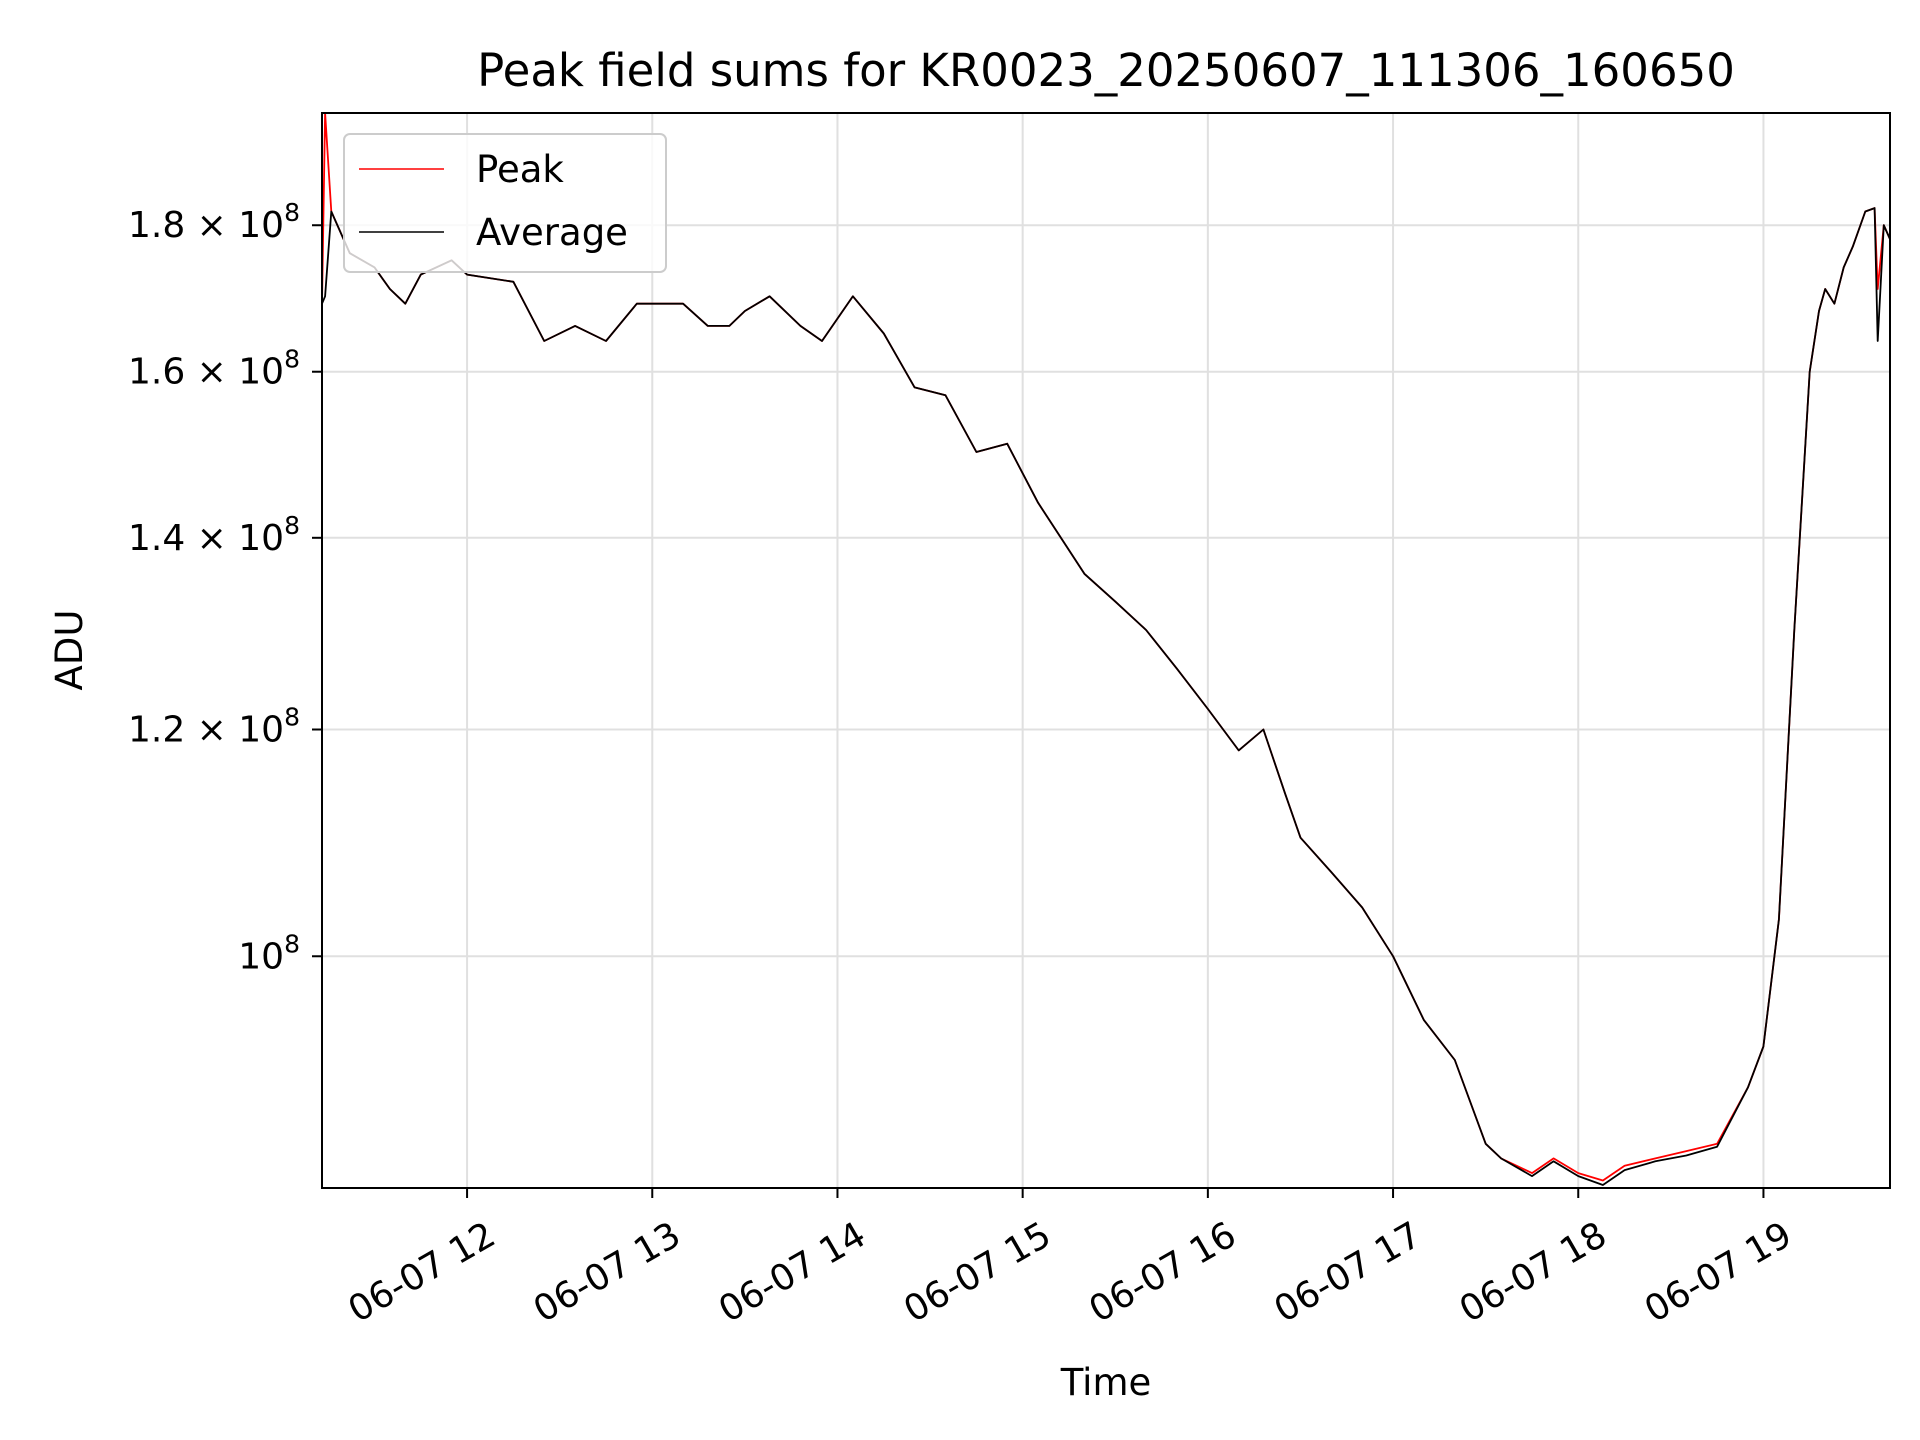  I want to click on y-tick-label: 1.6 × 108, so click(214, 369).